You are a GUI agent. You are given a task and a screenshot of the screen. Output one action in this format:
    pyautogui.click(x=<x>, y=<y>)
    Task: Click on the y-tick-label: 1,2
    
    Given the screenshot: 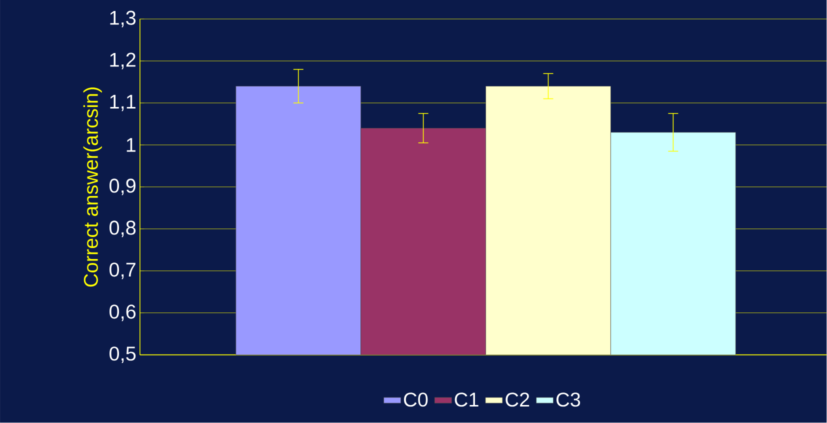 What is the action you would take?
    pyautogui.click(x=123, y=61)
    